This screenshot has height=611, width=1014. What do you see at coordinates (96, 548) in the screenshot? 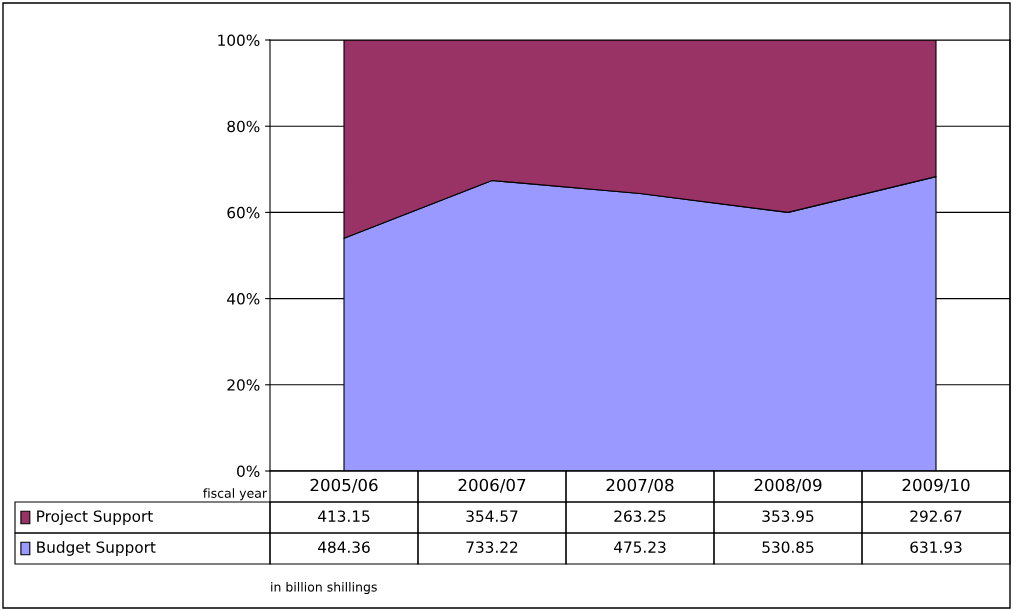
I see `legend-label: Budget Support` at bounding box center [96, 548].